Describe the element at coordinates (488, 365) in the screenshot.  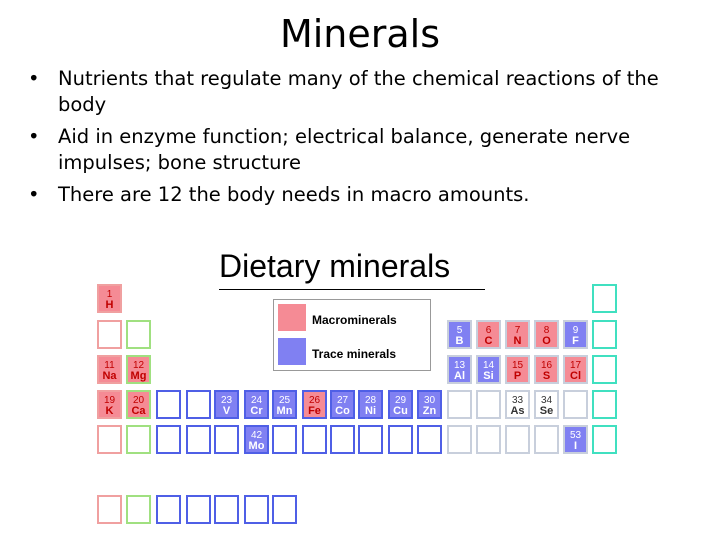
I see `element-number: 14` at that location.